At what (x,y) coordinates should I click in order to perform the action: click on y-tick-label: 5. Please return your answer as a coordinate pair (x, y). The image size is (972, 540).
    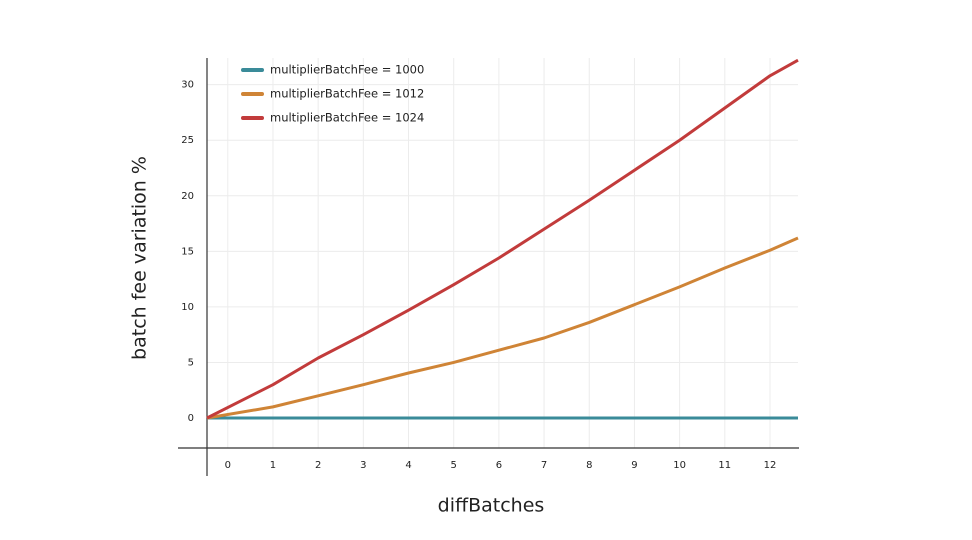
    Looking at the image, I should click on (191, 362).